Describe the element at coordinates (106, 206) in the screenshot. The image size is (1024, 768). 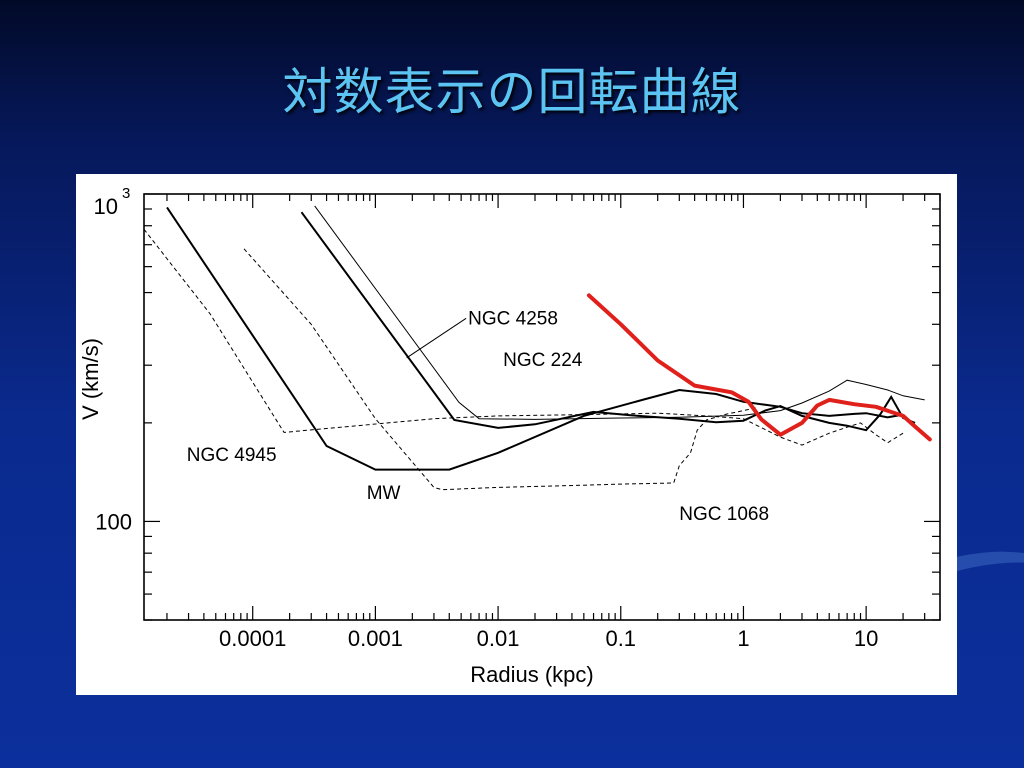
I see `y-tick-label: 10` at that location.